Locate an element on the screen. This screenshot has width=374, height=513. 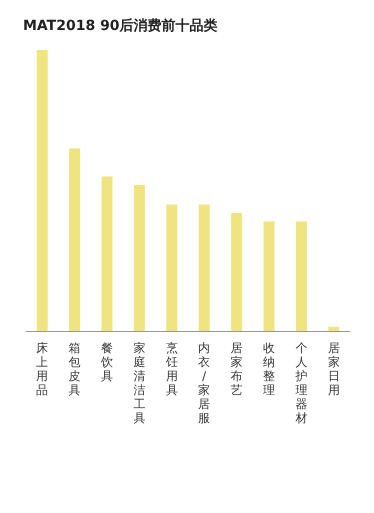
x-tick-label: 床上用品 is located at coordinates (42, 369).